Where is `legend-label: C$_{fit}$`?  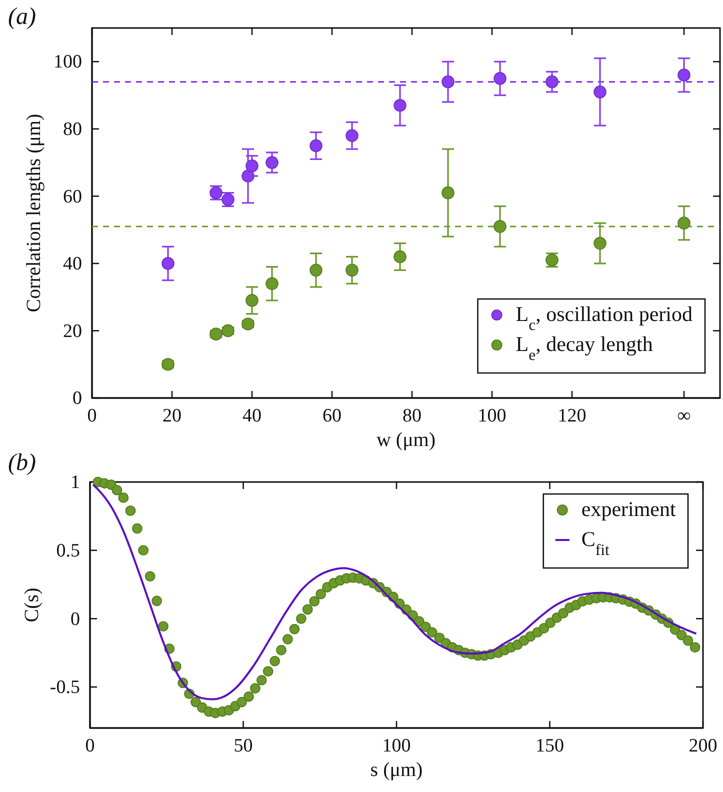
legend-label: C$_{fit}$ is located at coordinates (595, 542).